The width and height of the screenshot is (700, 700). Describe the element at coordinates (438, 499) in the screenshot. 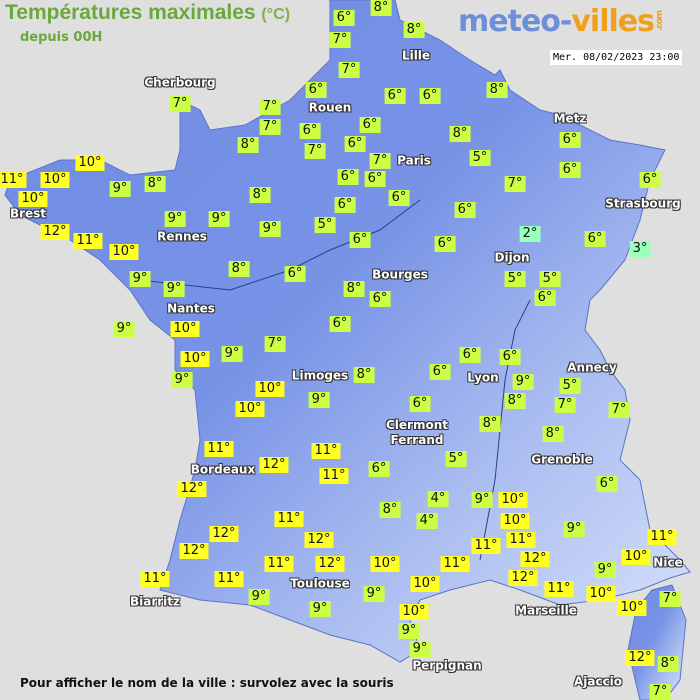

I see `temperature-label: 4°` at that location.